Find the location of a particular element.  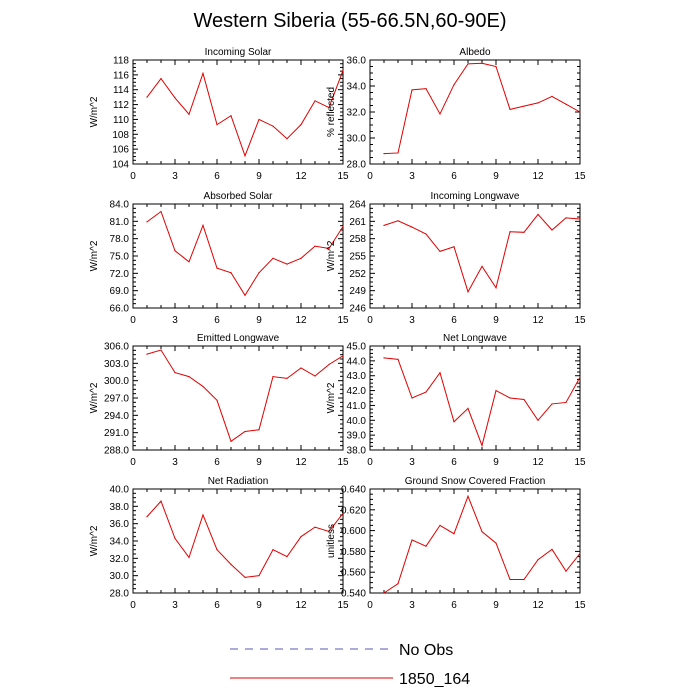

y-tick-label: 0.540 is located at coordinates (353, 594).